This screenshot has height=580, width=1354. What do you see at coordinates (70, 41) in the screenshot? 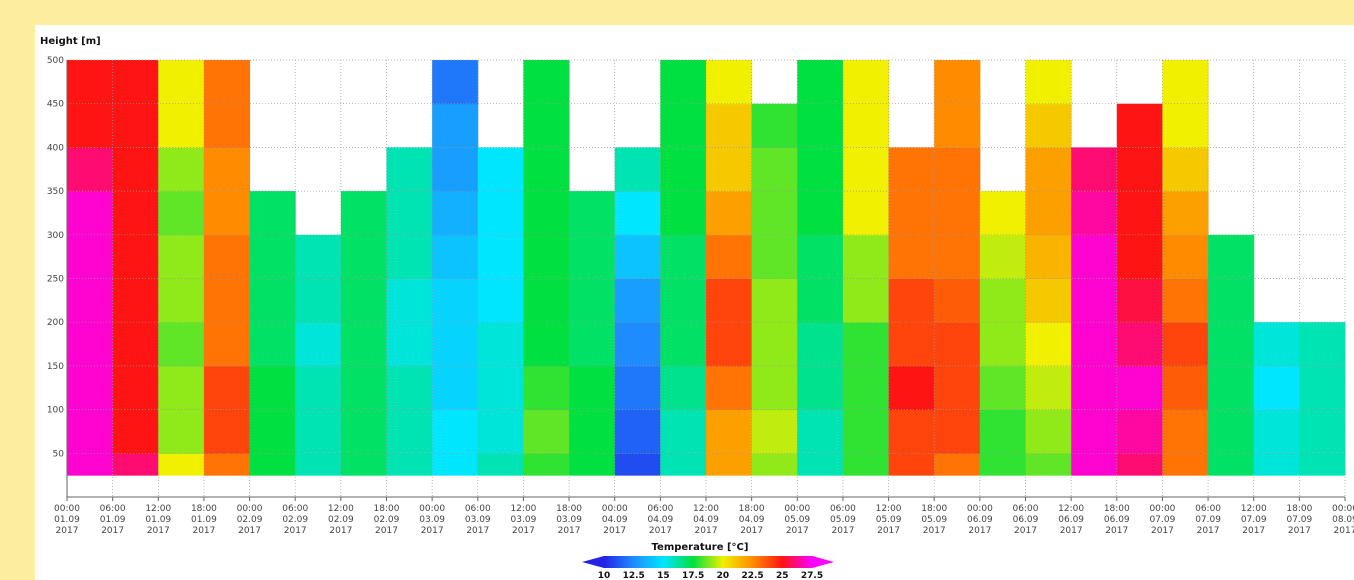
I see `y-axis-label: Height [m]` at bounding box center [70, 41].